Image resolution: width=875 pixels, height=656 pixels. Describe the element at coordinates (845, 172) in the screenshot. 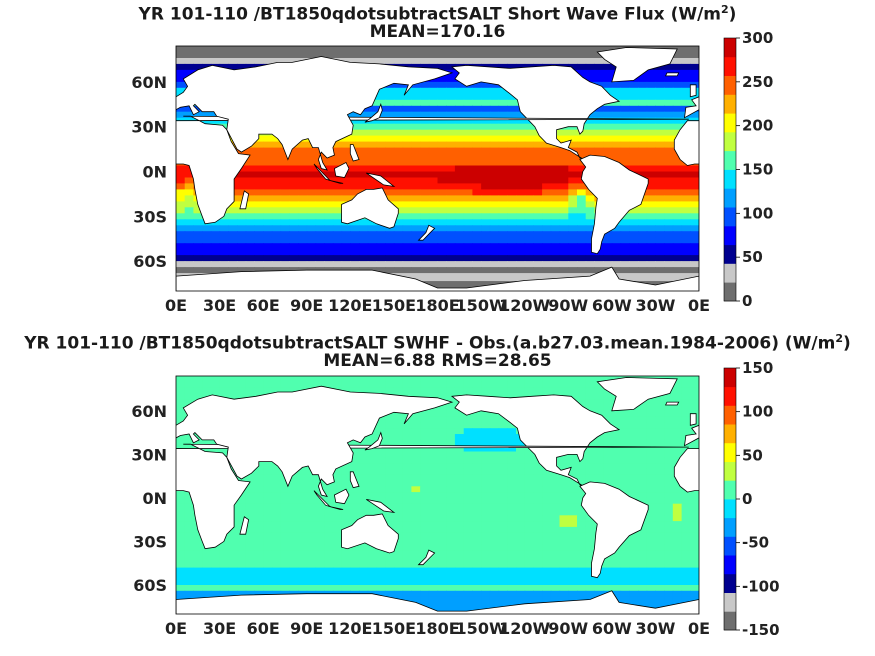

I see `continent` at that location.